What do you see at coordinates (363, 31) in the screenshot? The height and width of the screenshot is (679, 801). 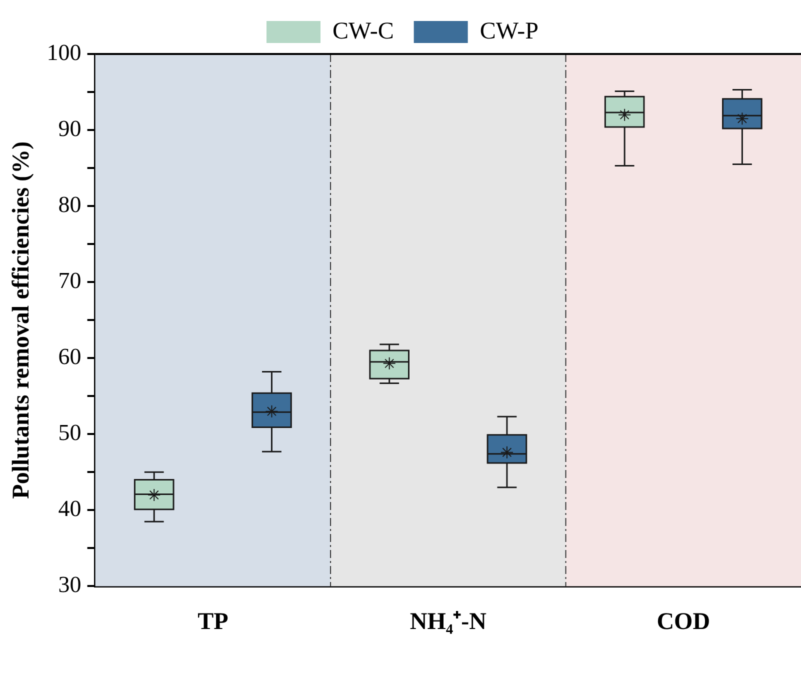 I see `legend-label: CW-C` at bounding box center [363, 31].